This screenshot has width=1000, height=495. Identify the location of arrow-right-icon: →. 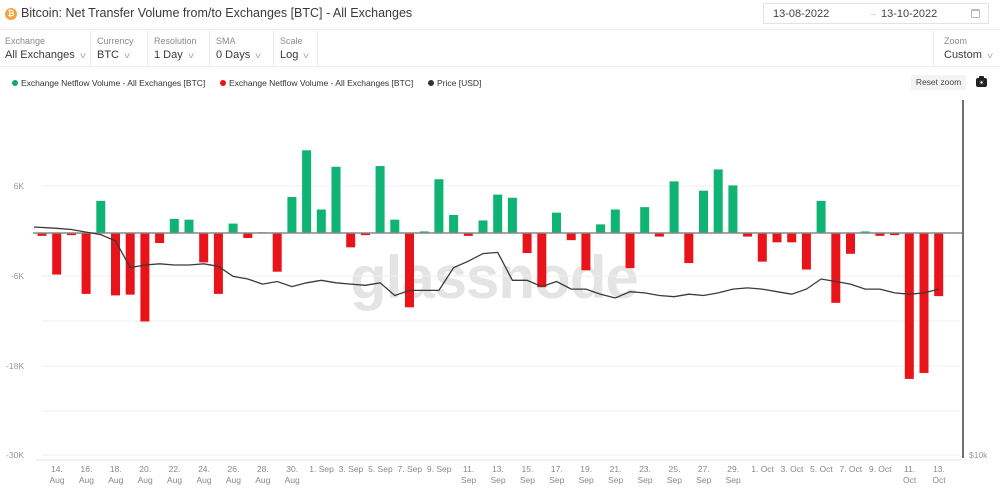
(872, 13).